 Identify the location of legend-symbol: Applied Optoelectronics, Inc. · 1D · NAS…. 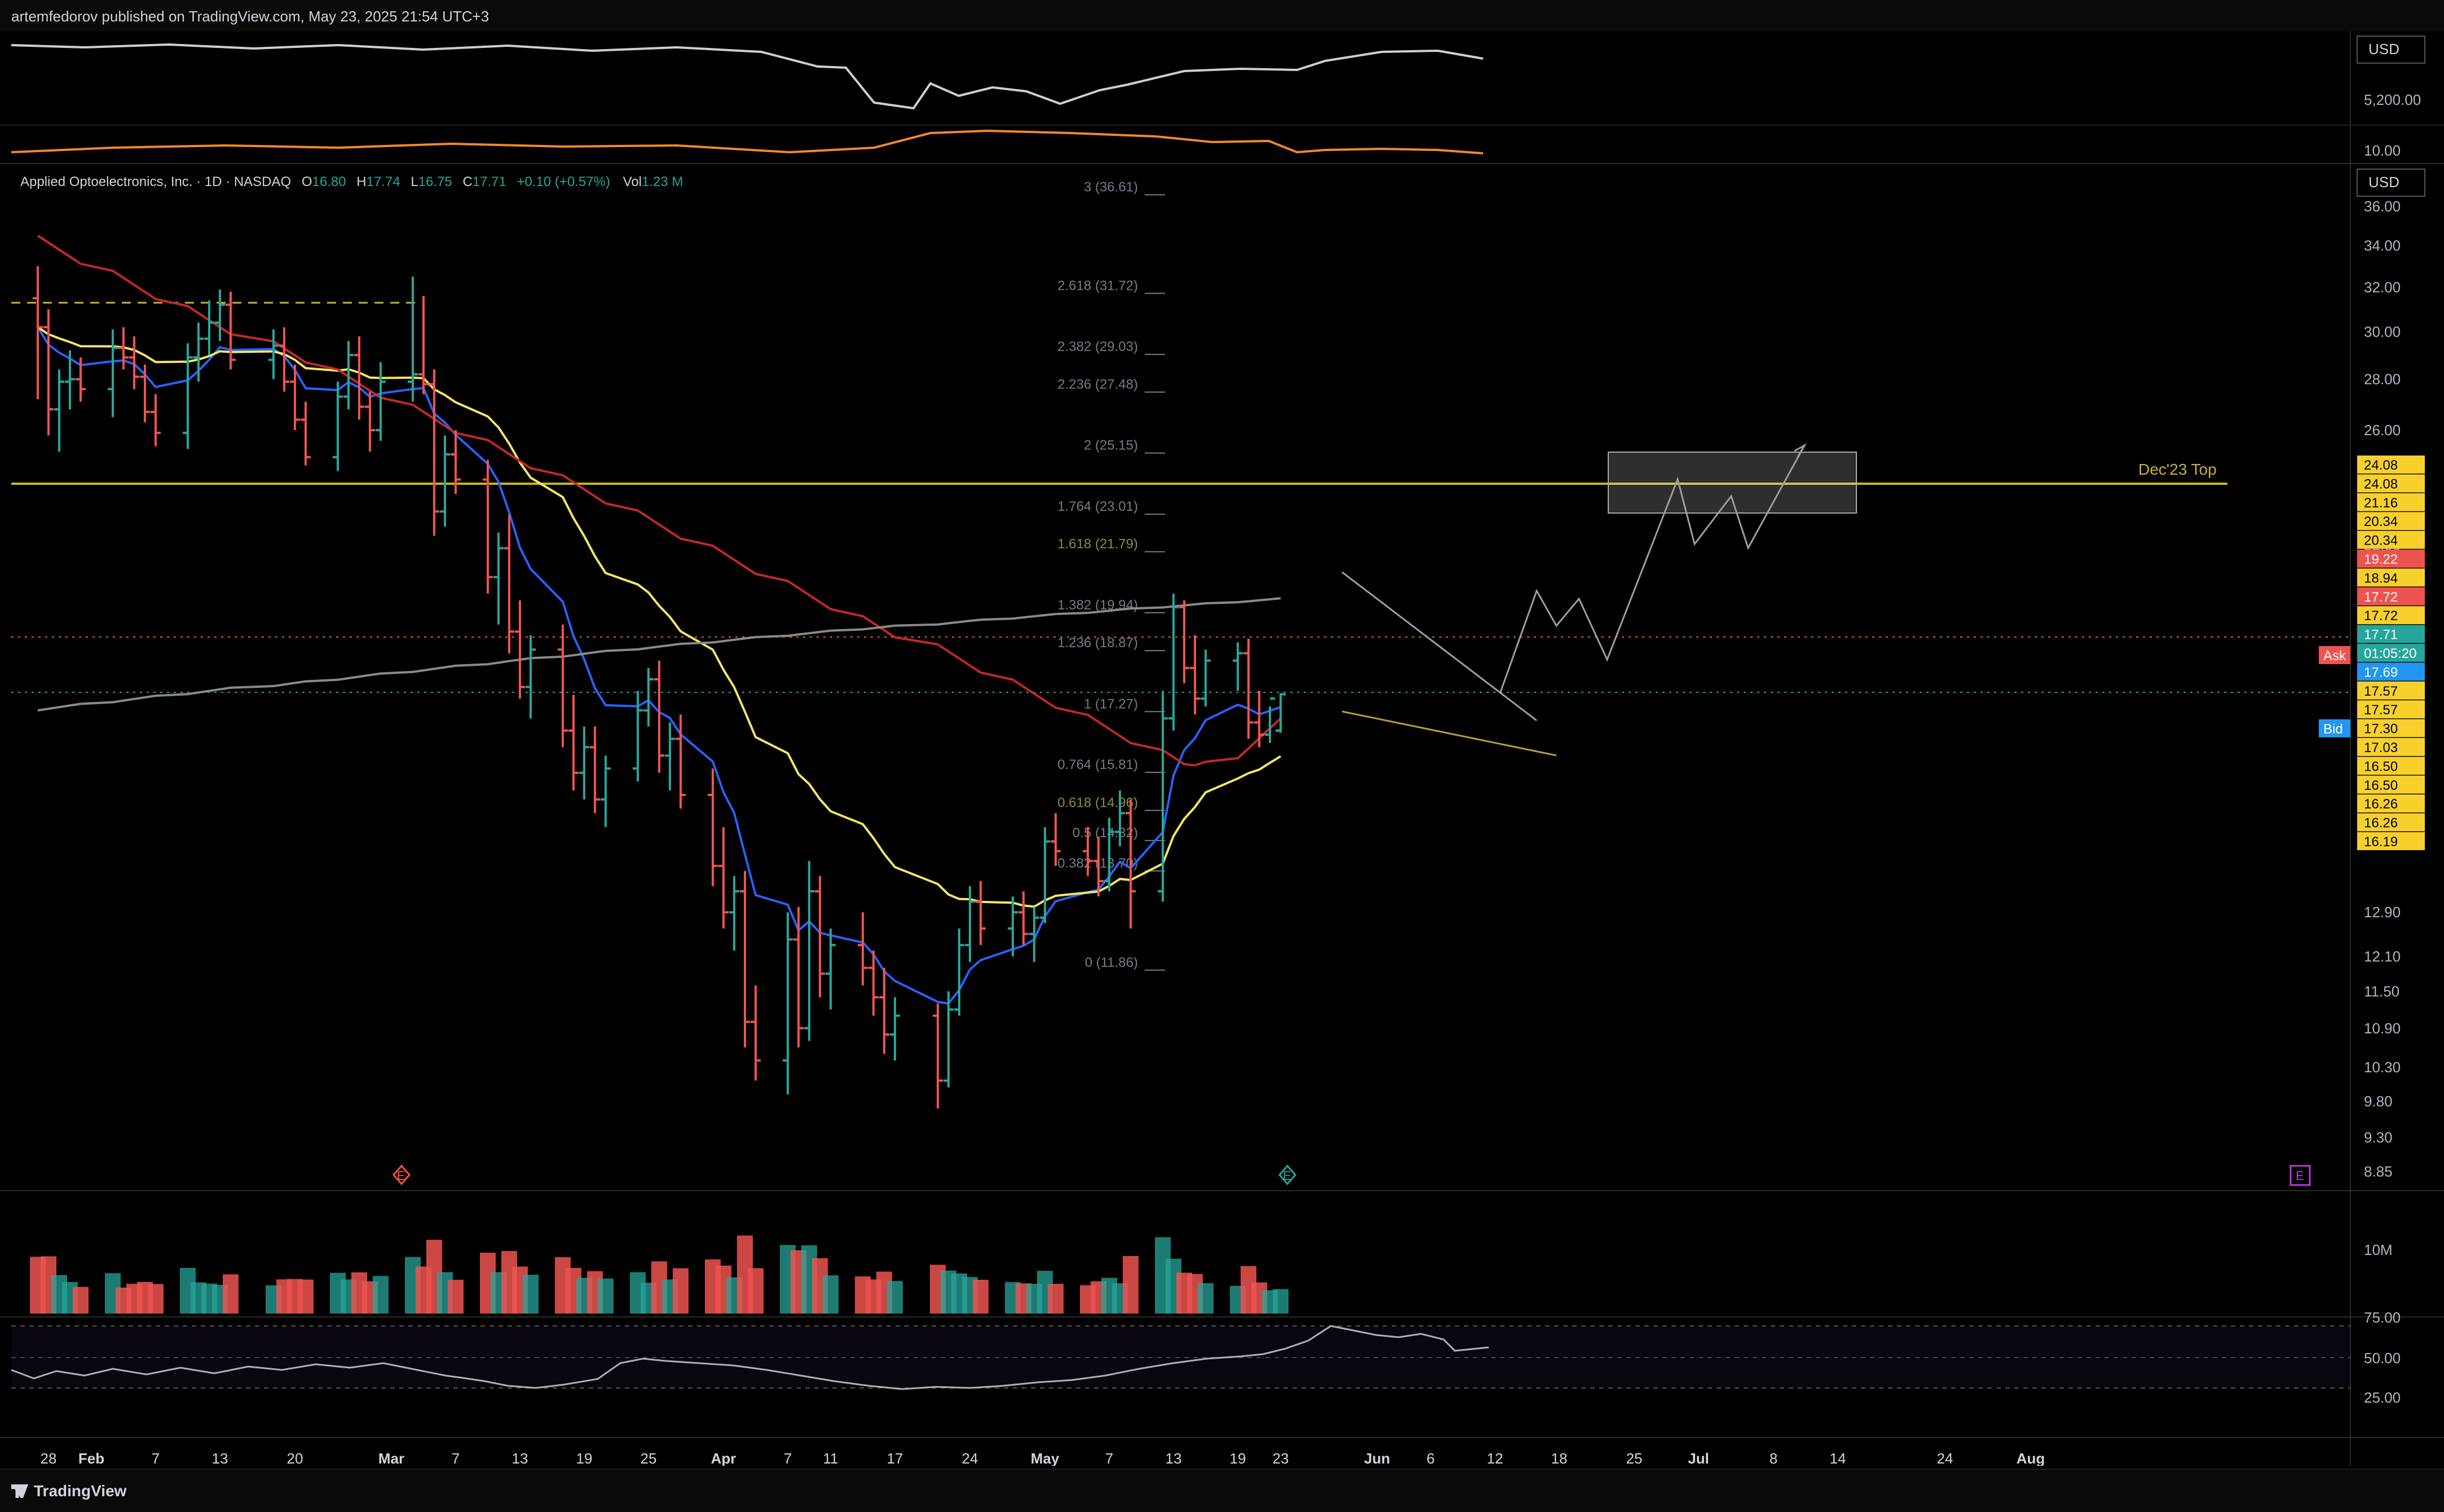
(156, 181).